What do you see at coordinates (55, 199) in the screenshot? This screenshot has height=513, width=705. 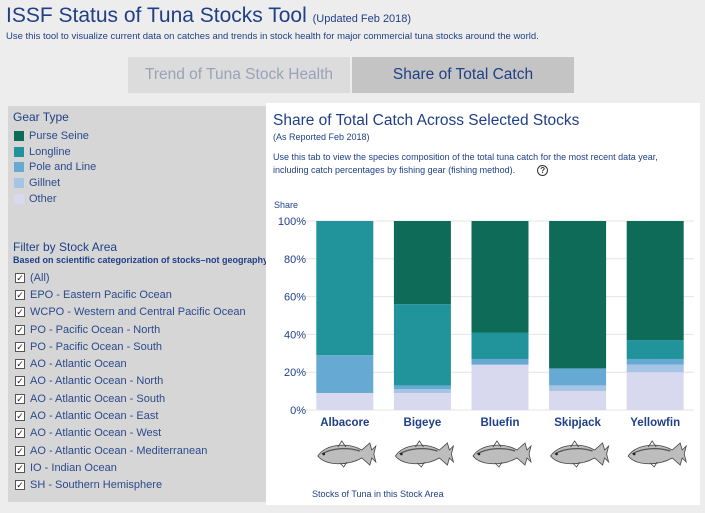 I see `legend-item-other: Other` at bounding box center [55, 199].